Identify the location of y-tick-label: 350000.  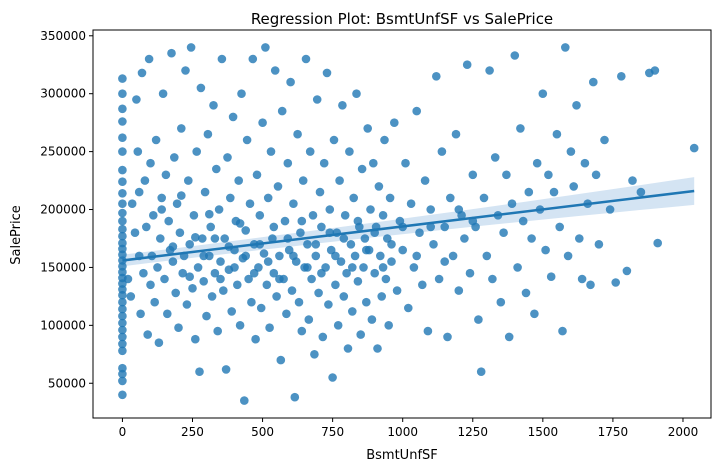
(63, 36).